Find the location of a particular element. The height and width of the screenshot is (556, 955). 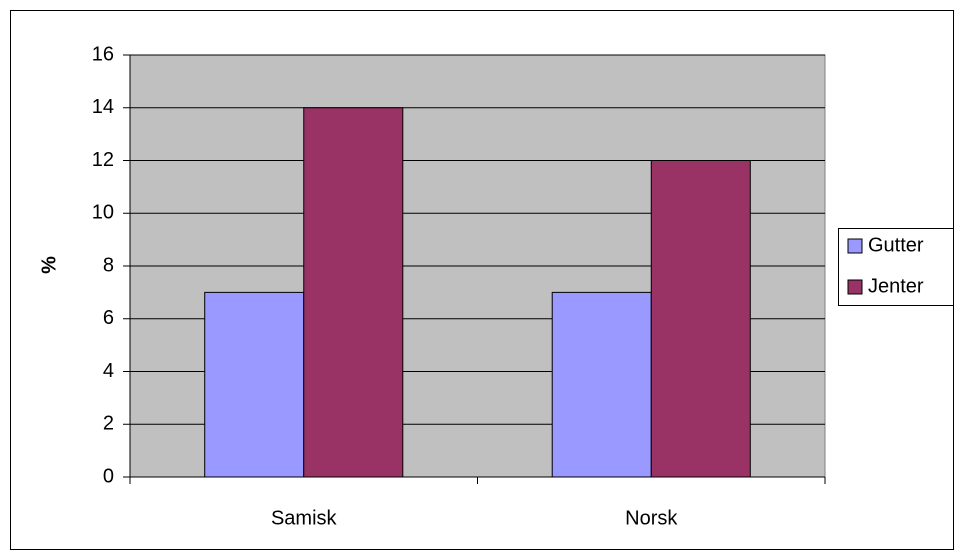

y-tick-label: 0 is located at coordinates (108, 476).